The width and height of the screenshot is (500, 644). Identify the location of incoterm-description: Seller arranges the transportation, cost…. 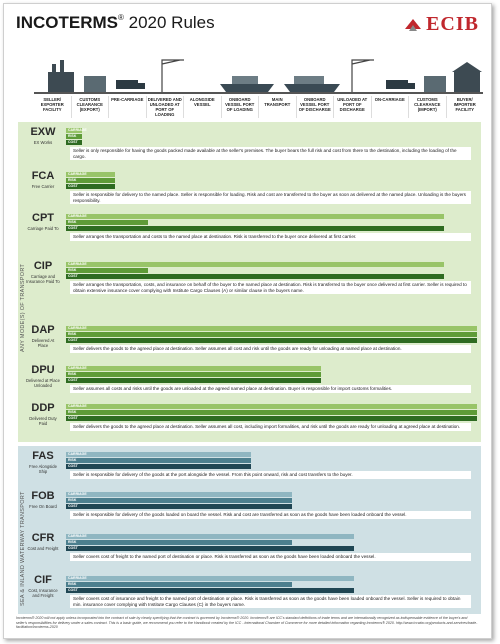
(270, 288).